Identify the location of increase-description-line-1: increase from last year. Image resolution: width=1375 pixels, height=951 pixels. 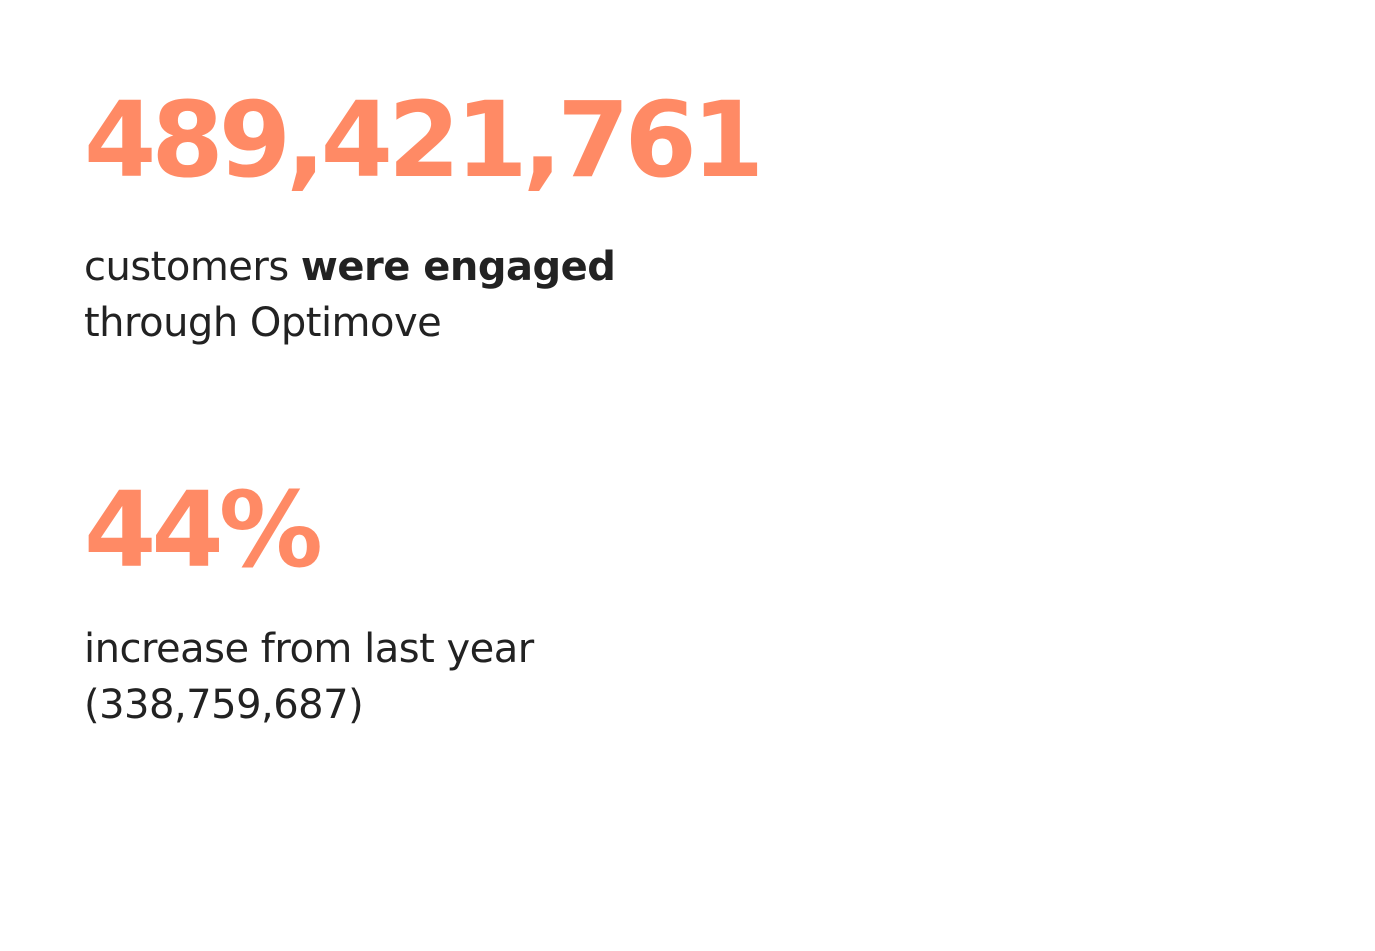
(309, 649).